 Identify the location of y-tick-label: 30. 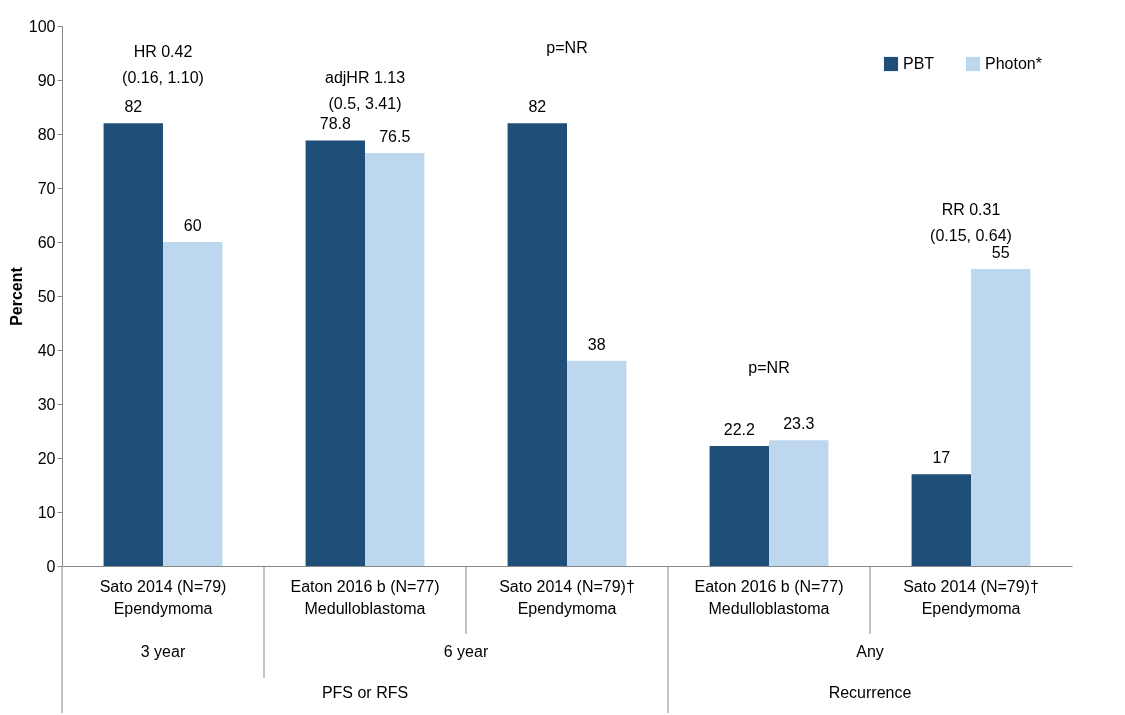
(46, 404).